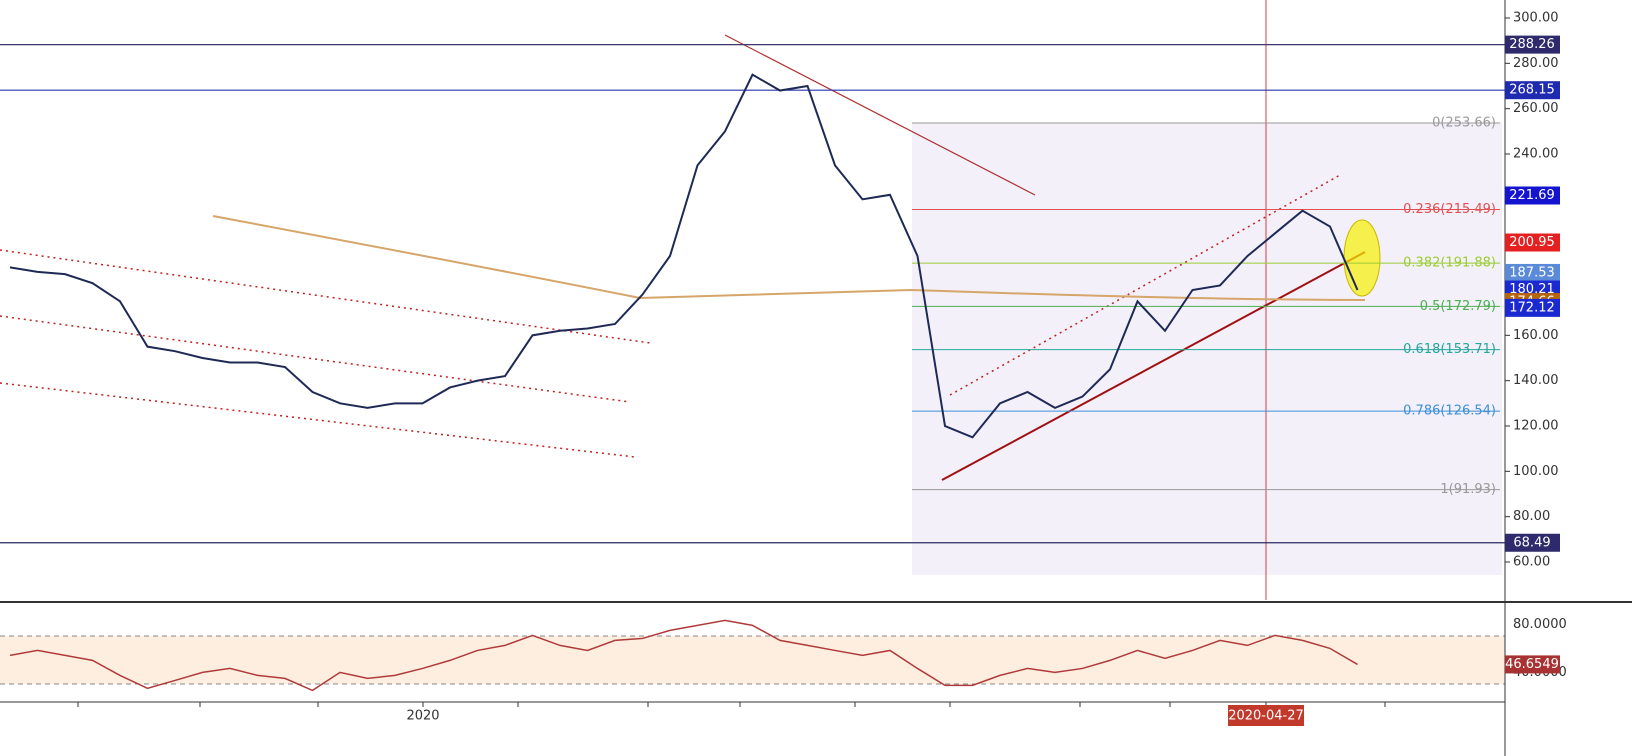 The width and height of the screenshot is (1632, 756). Describe the element at coordinates (1536, 63) in the screenshot. I see `y-tick-label: 280.00` at that location.